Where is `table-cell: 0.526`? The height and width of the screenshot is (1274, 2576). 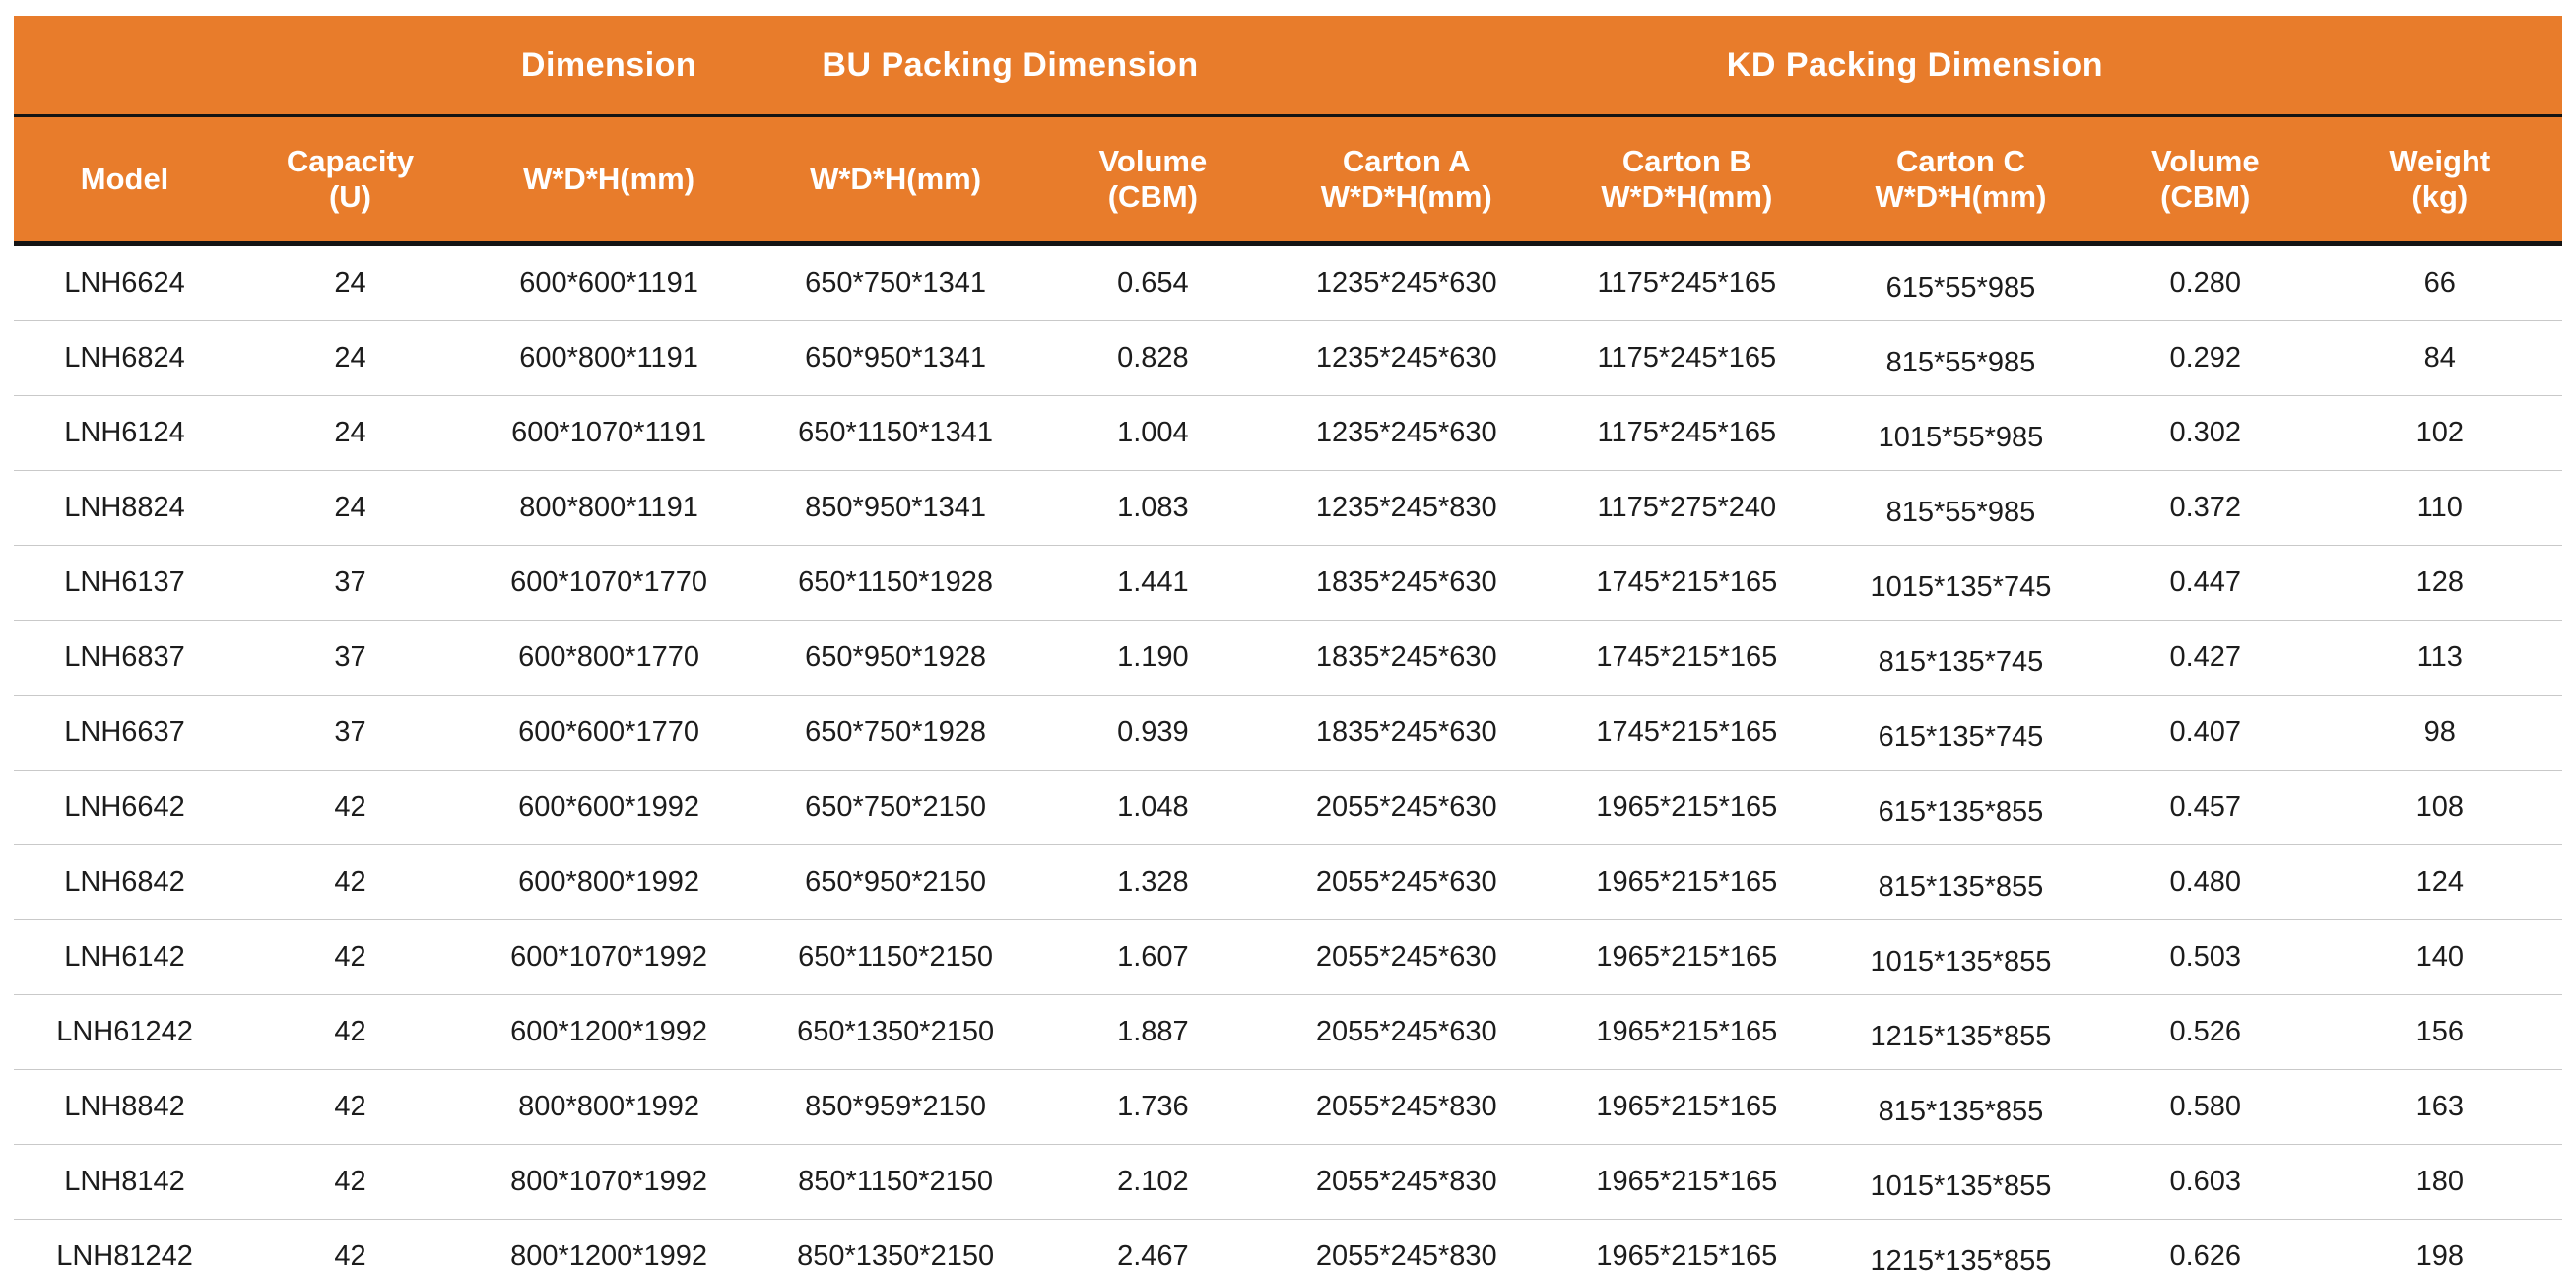 table-cell: 0.526 is located at coordinates (2205, 1032).